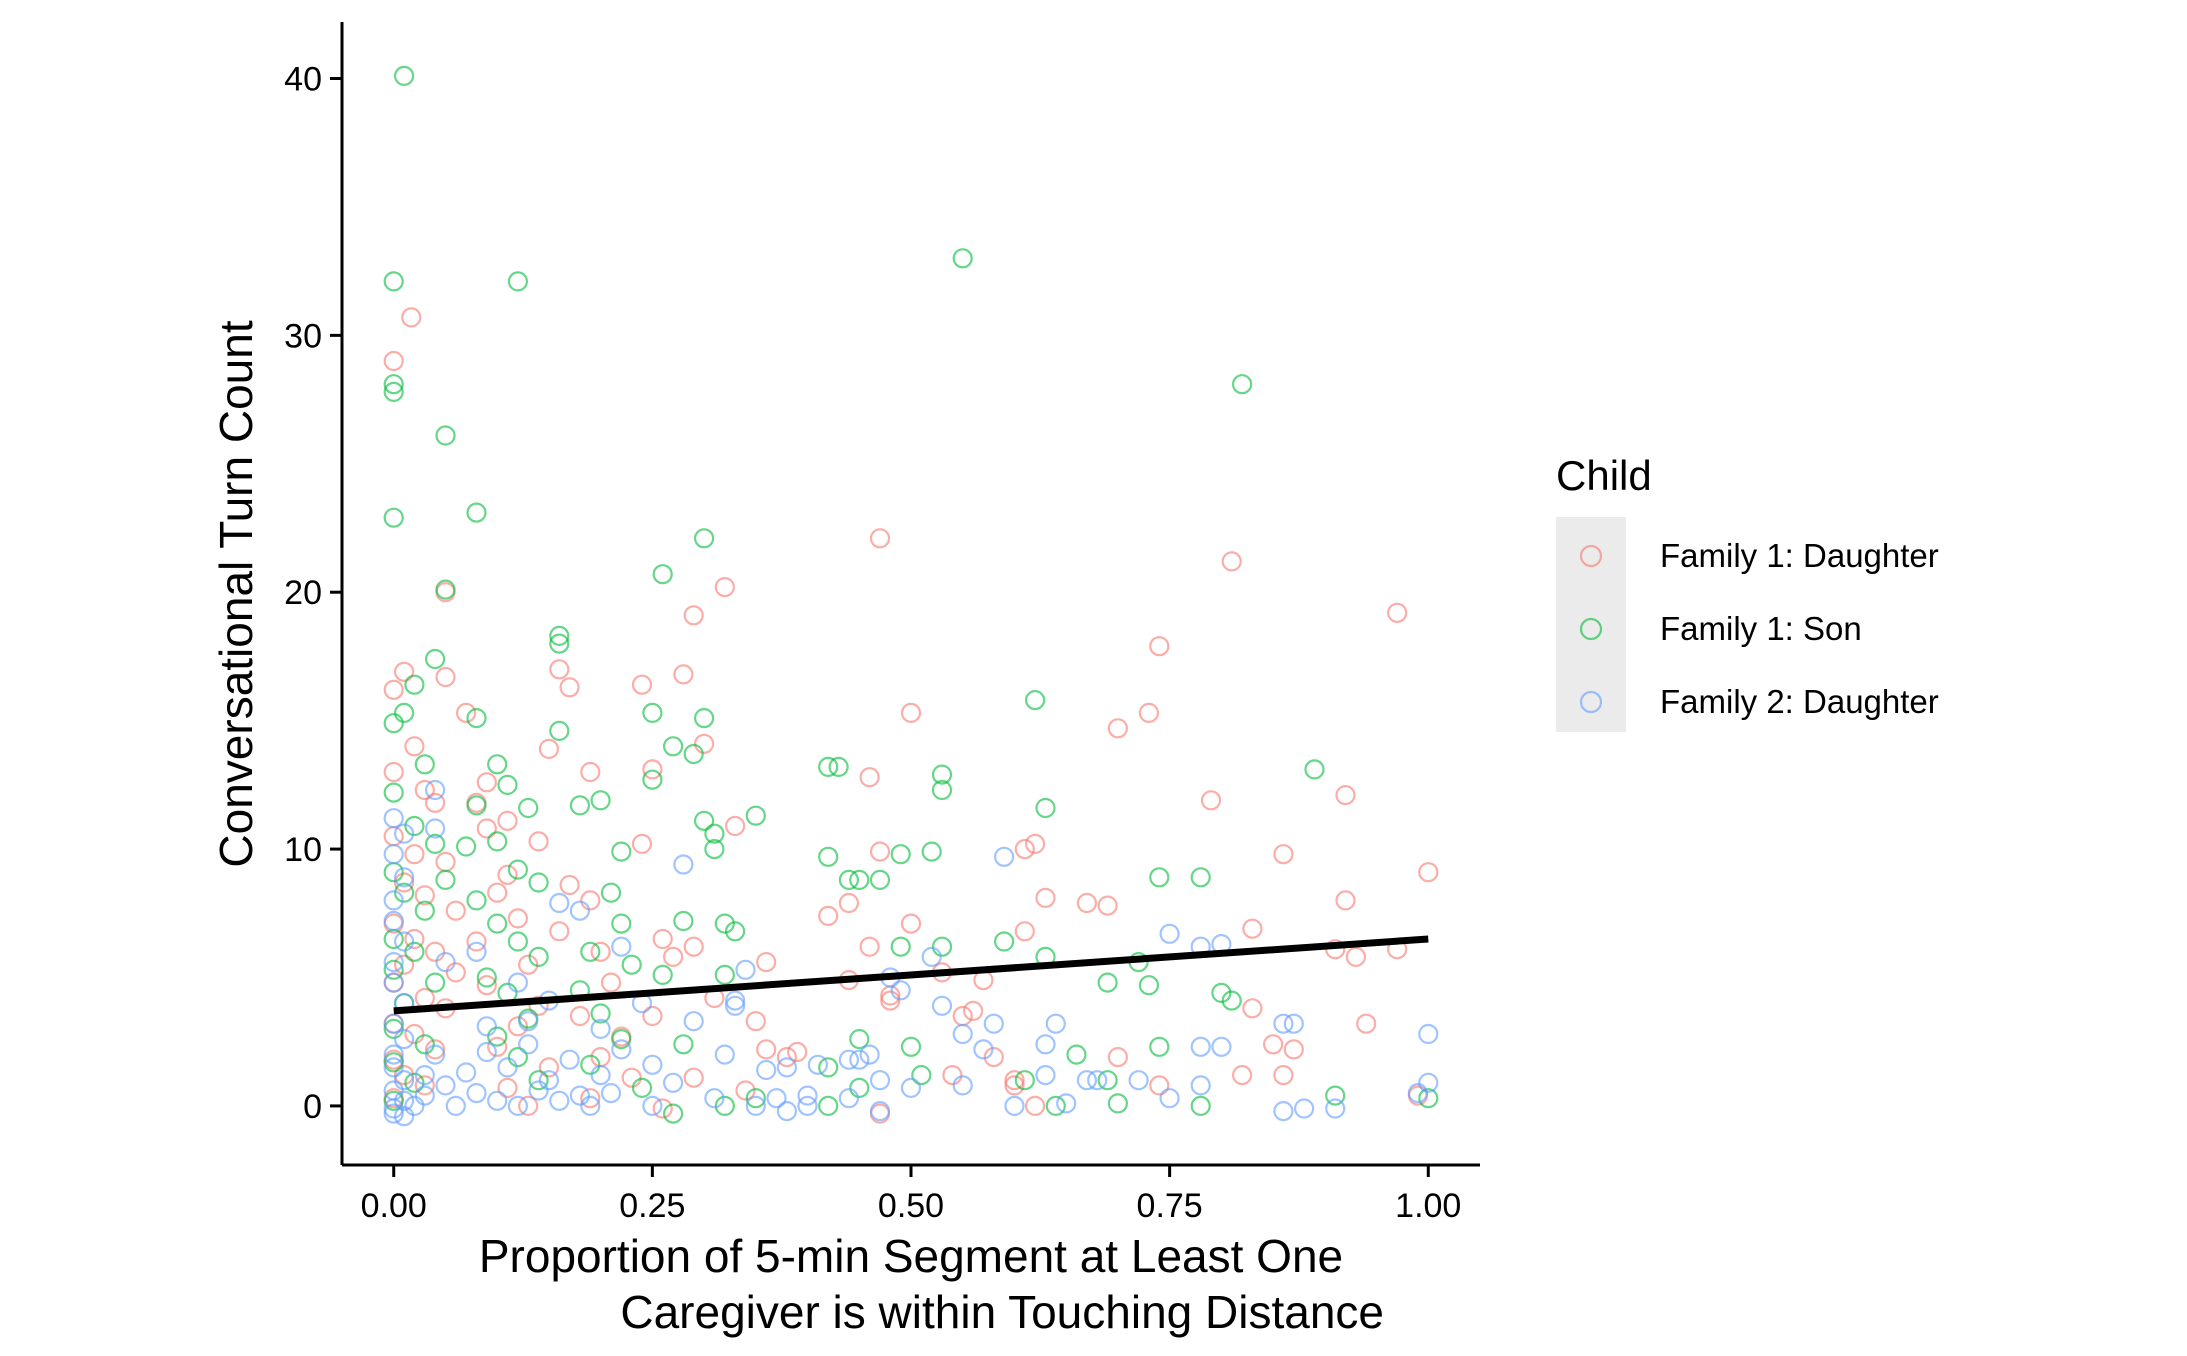 The image size is (2187, 1356). Describe the element at coordinates (303, 336) in the screenshot. I see `y-tick-label: 30` at that location.